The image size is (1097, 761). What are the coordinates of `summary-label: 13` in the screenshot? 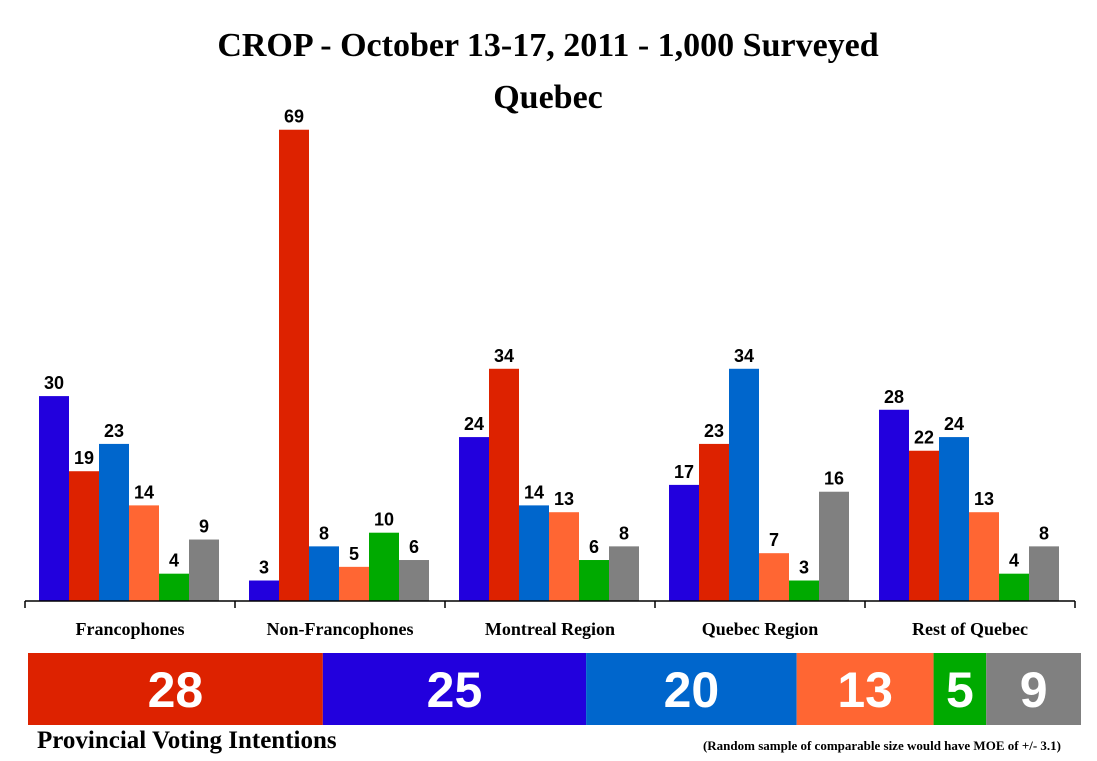 It's located at (865, 690).